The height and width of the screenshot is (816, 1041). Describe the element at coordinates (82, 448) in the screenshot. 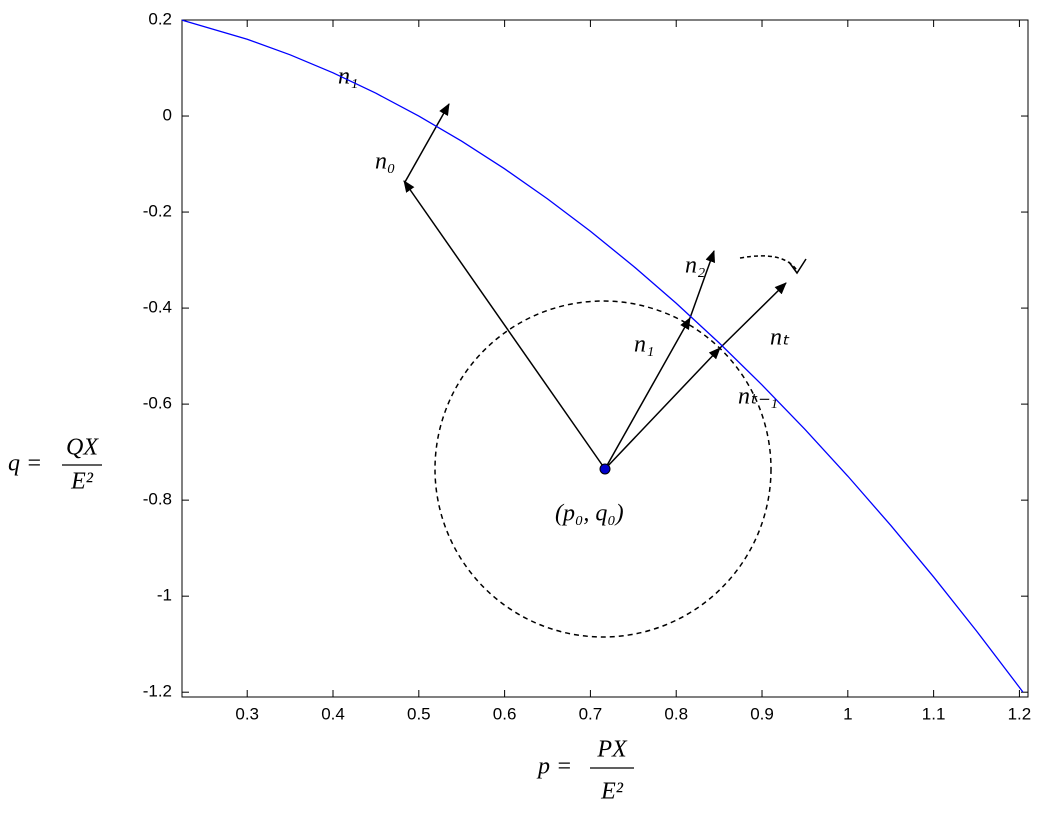

I see `y-label: QX` at that location.